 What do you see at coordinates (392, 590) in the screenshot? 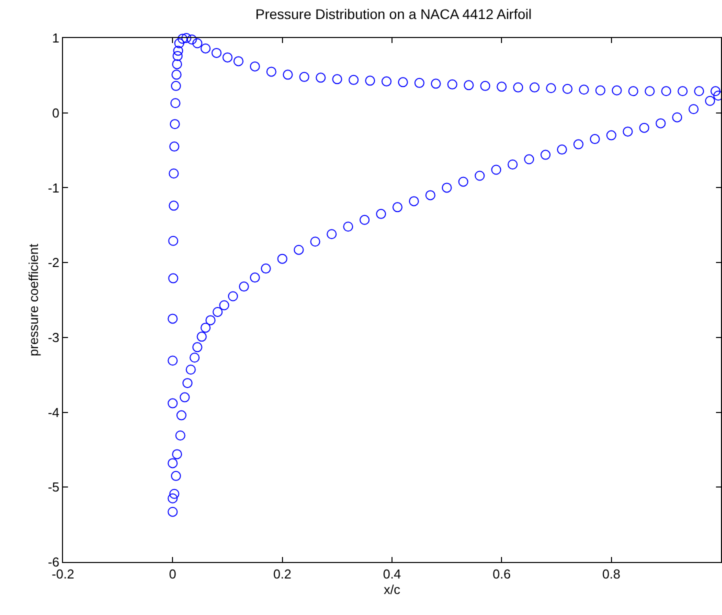
I see `x-axis-title: x/c` at bounding box center [392, 590].